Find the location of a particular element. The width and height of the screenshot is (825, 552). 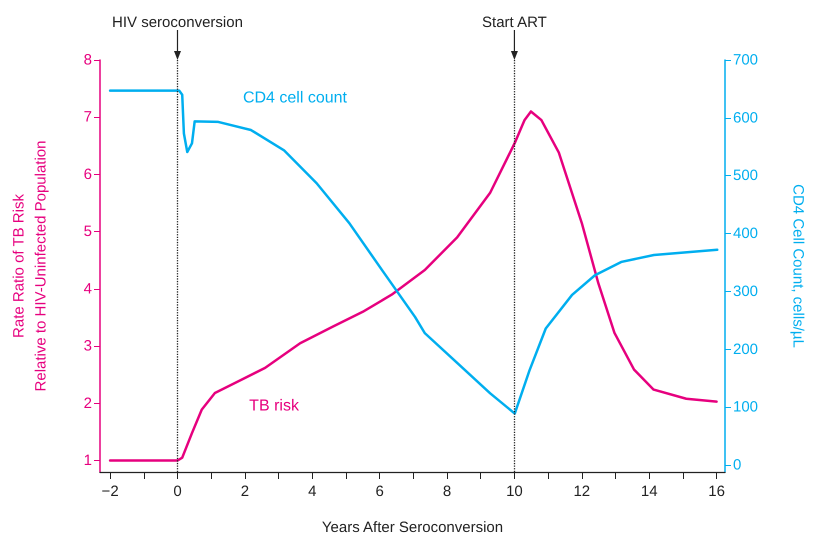

x-tick-label: 0 is located at coordinates (177, 491).